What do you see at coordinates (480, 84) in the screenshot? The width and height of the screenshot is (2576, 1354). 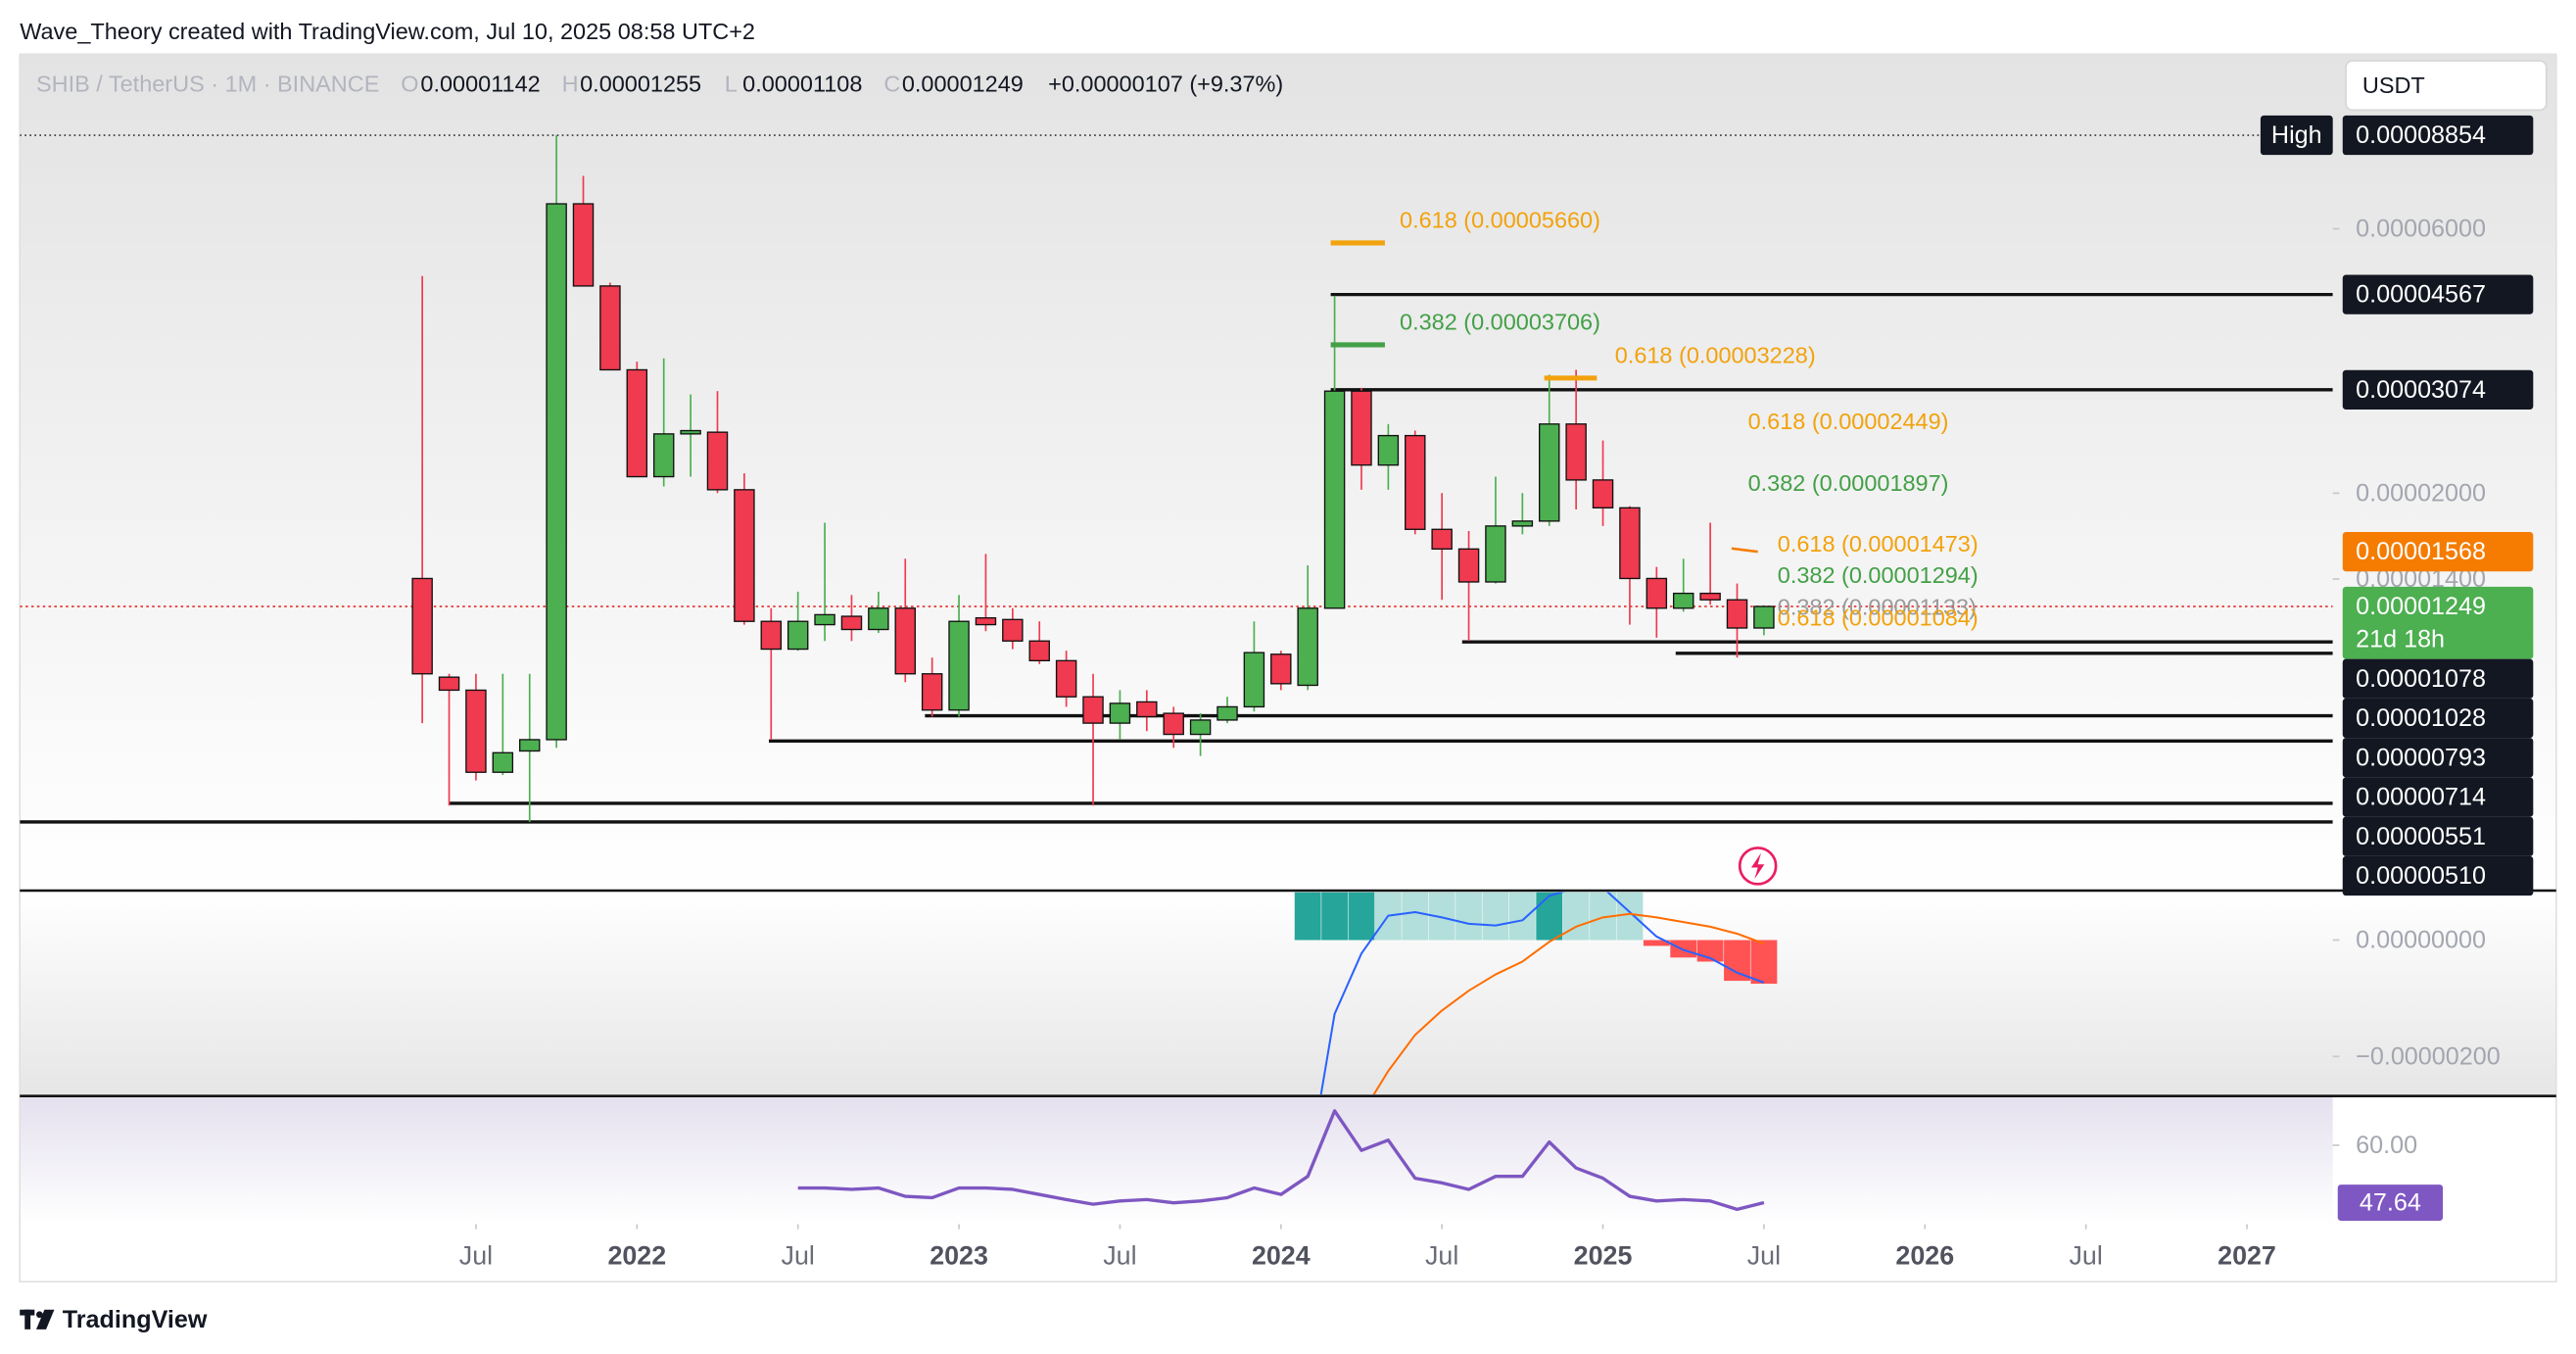 I see `ohlc-value: 0.00001142` at bounding box center [480, 84].